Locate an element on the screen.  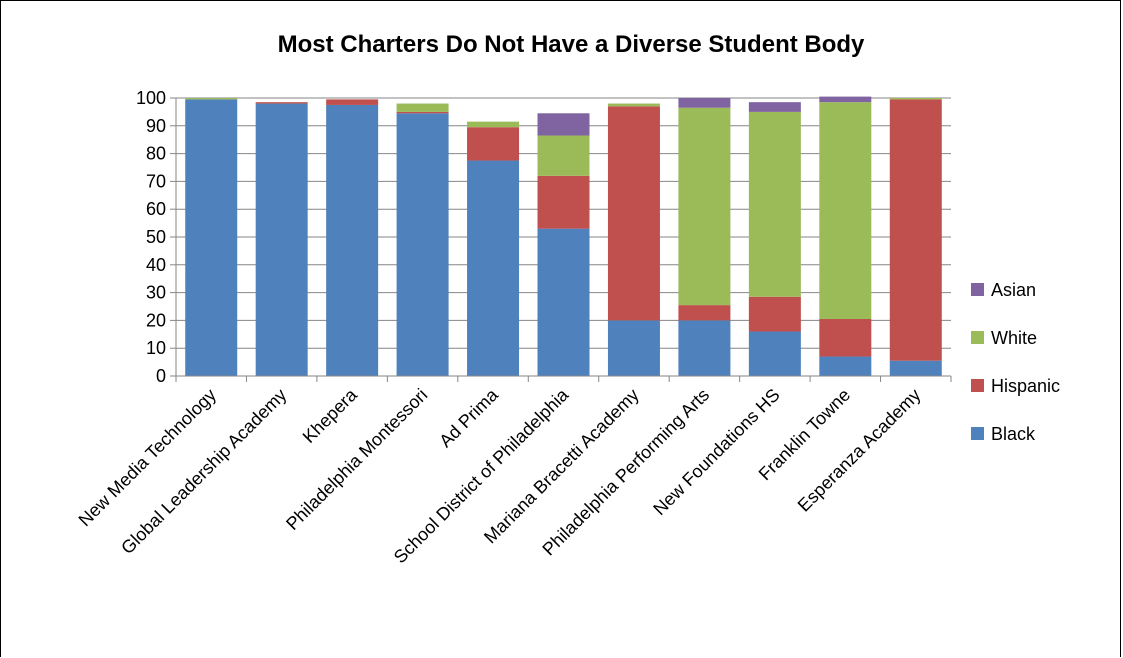
y-tick-label: 0 is located at coordinates (161, 376).